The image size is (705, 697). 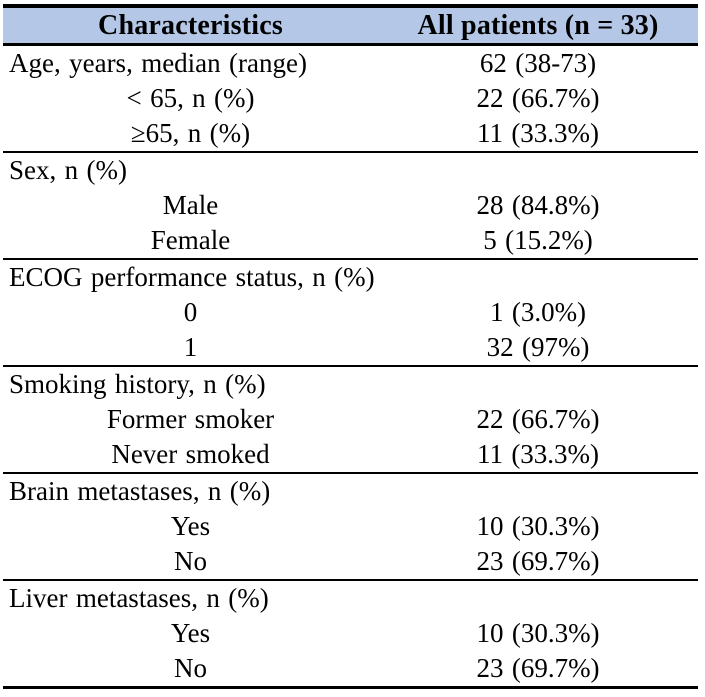 I want to click on section-label: Sex, n (%), so click(x=68, y=170).